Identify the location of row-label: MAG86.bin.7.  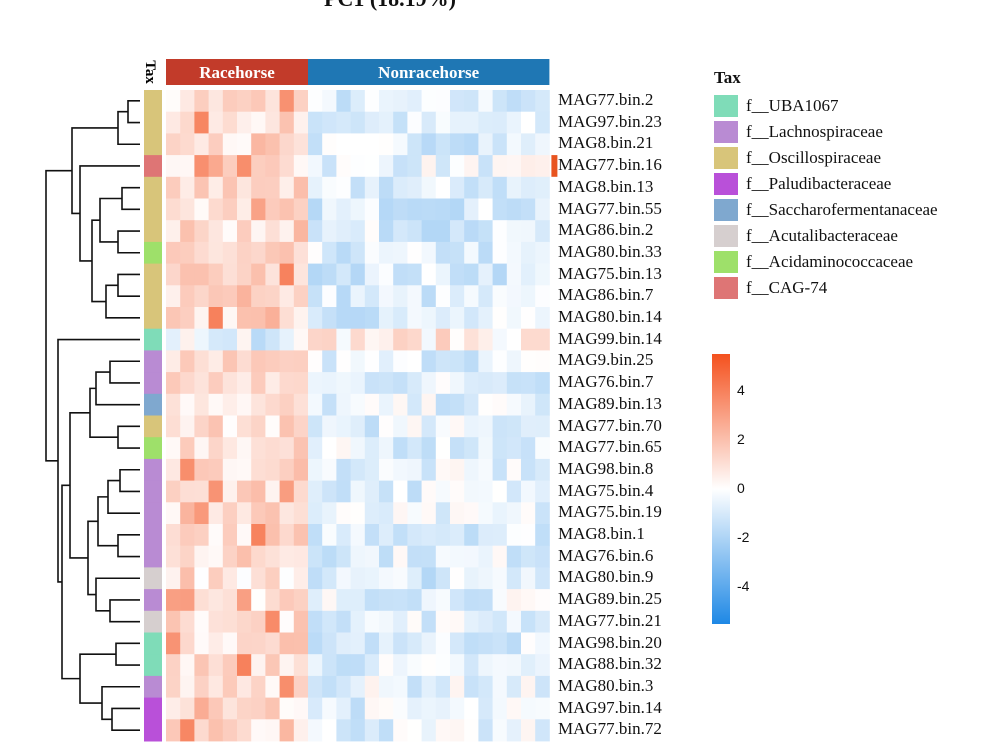
(606, 295).